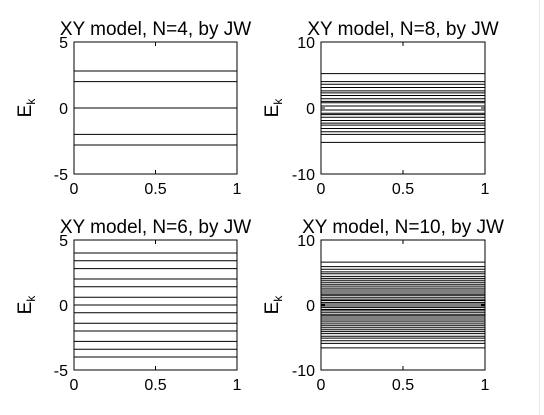 This screenshot has width=544, height=415. Describe the element at coordinates (155, 227) in the screenshot. I see `subplot-title: XY model, N=6, by JW` at that location.